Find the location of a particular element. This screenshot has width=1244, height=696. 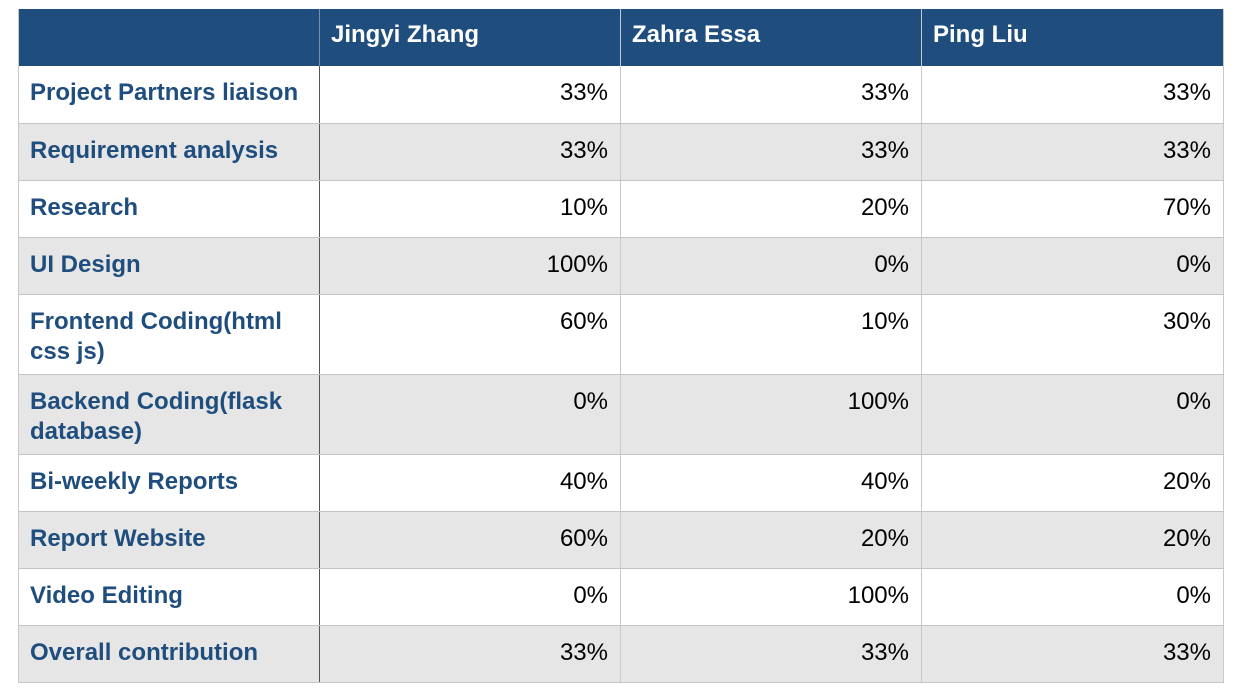

task-label: Report Website is located at coordinates (169, 539).